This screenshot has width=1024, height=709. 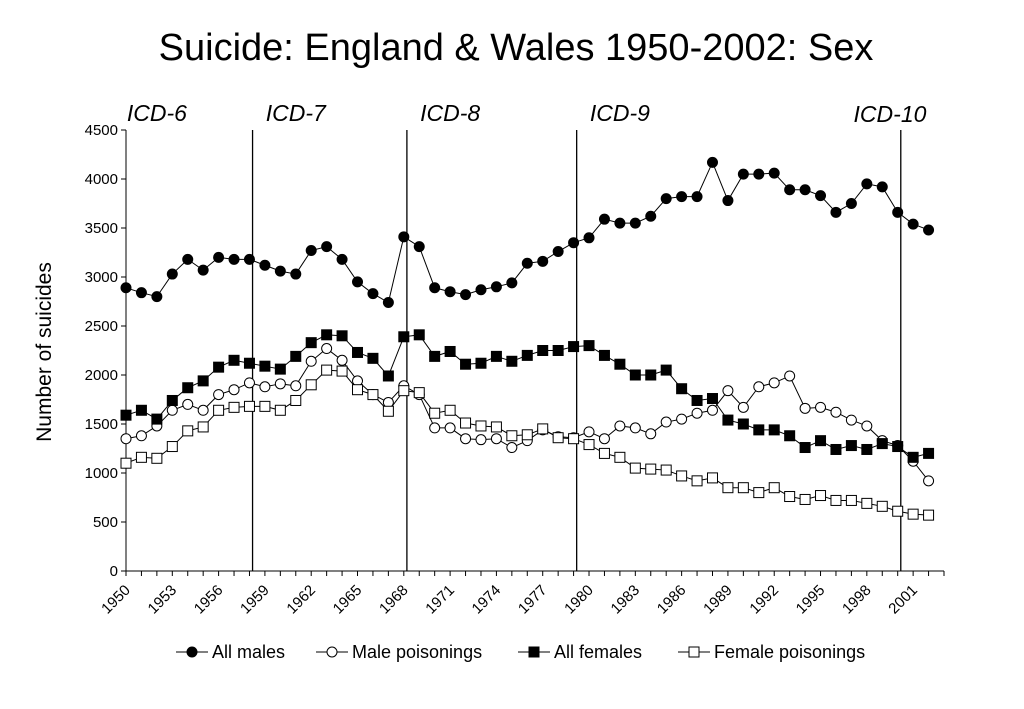 What do you see at coordinates (857, 600) in the screenshot?
I see `x-tick-label: 1998` at bounding box center [857, 600].